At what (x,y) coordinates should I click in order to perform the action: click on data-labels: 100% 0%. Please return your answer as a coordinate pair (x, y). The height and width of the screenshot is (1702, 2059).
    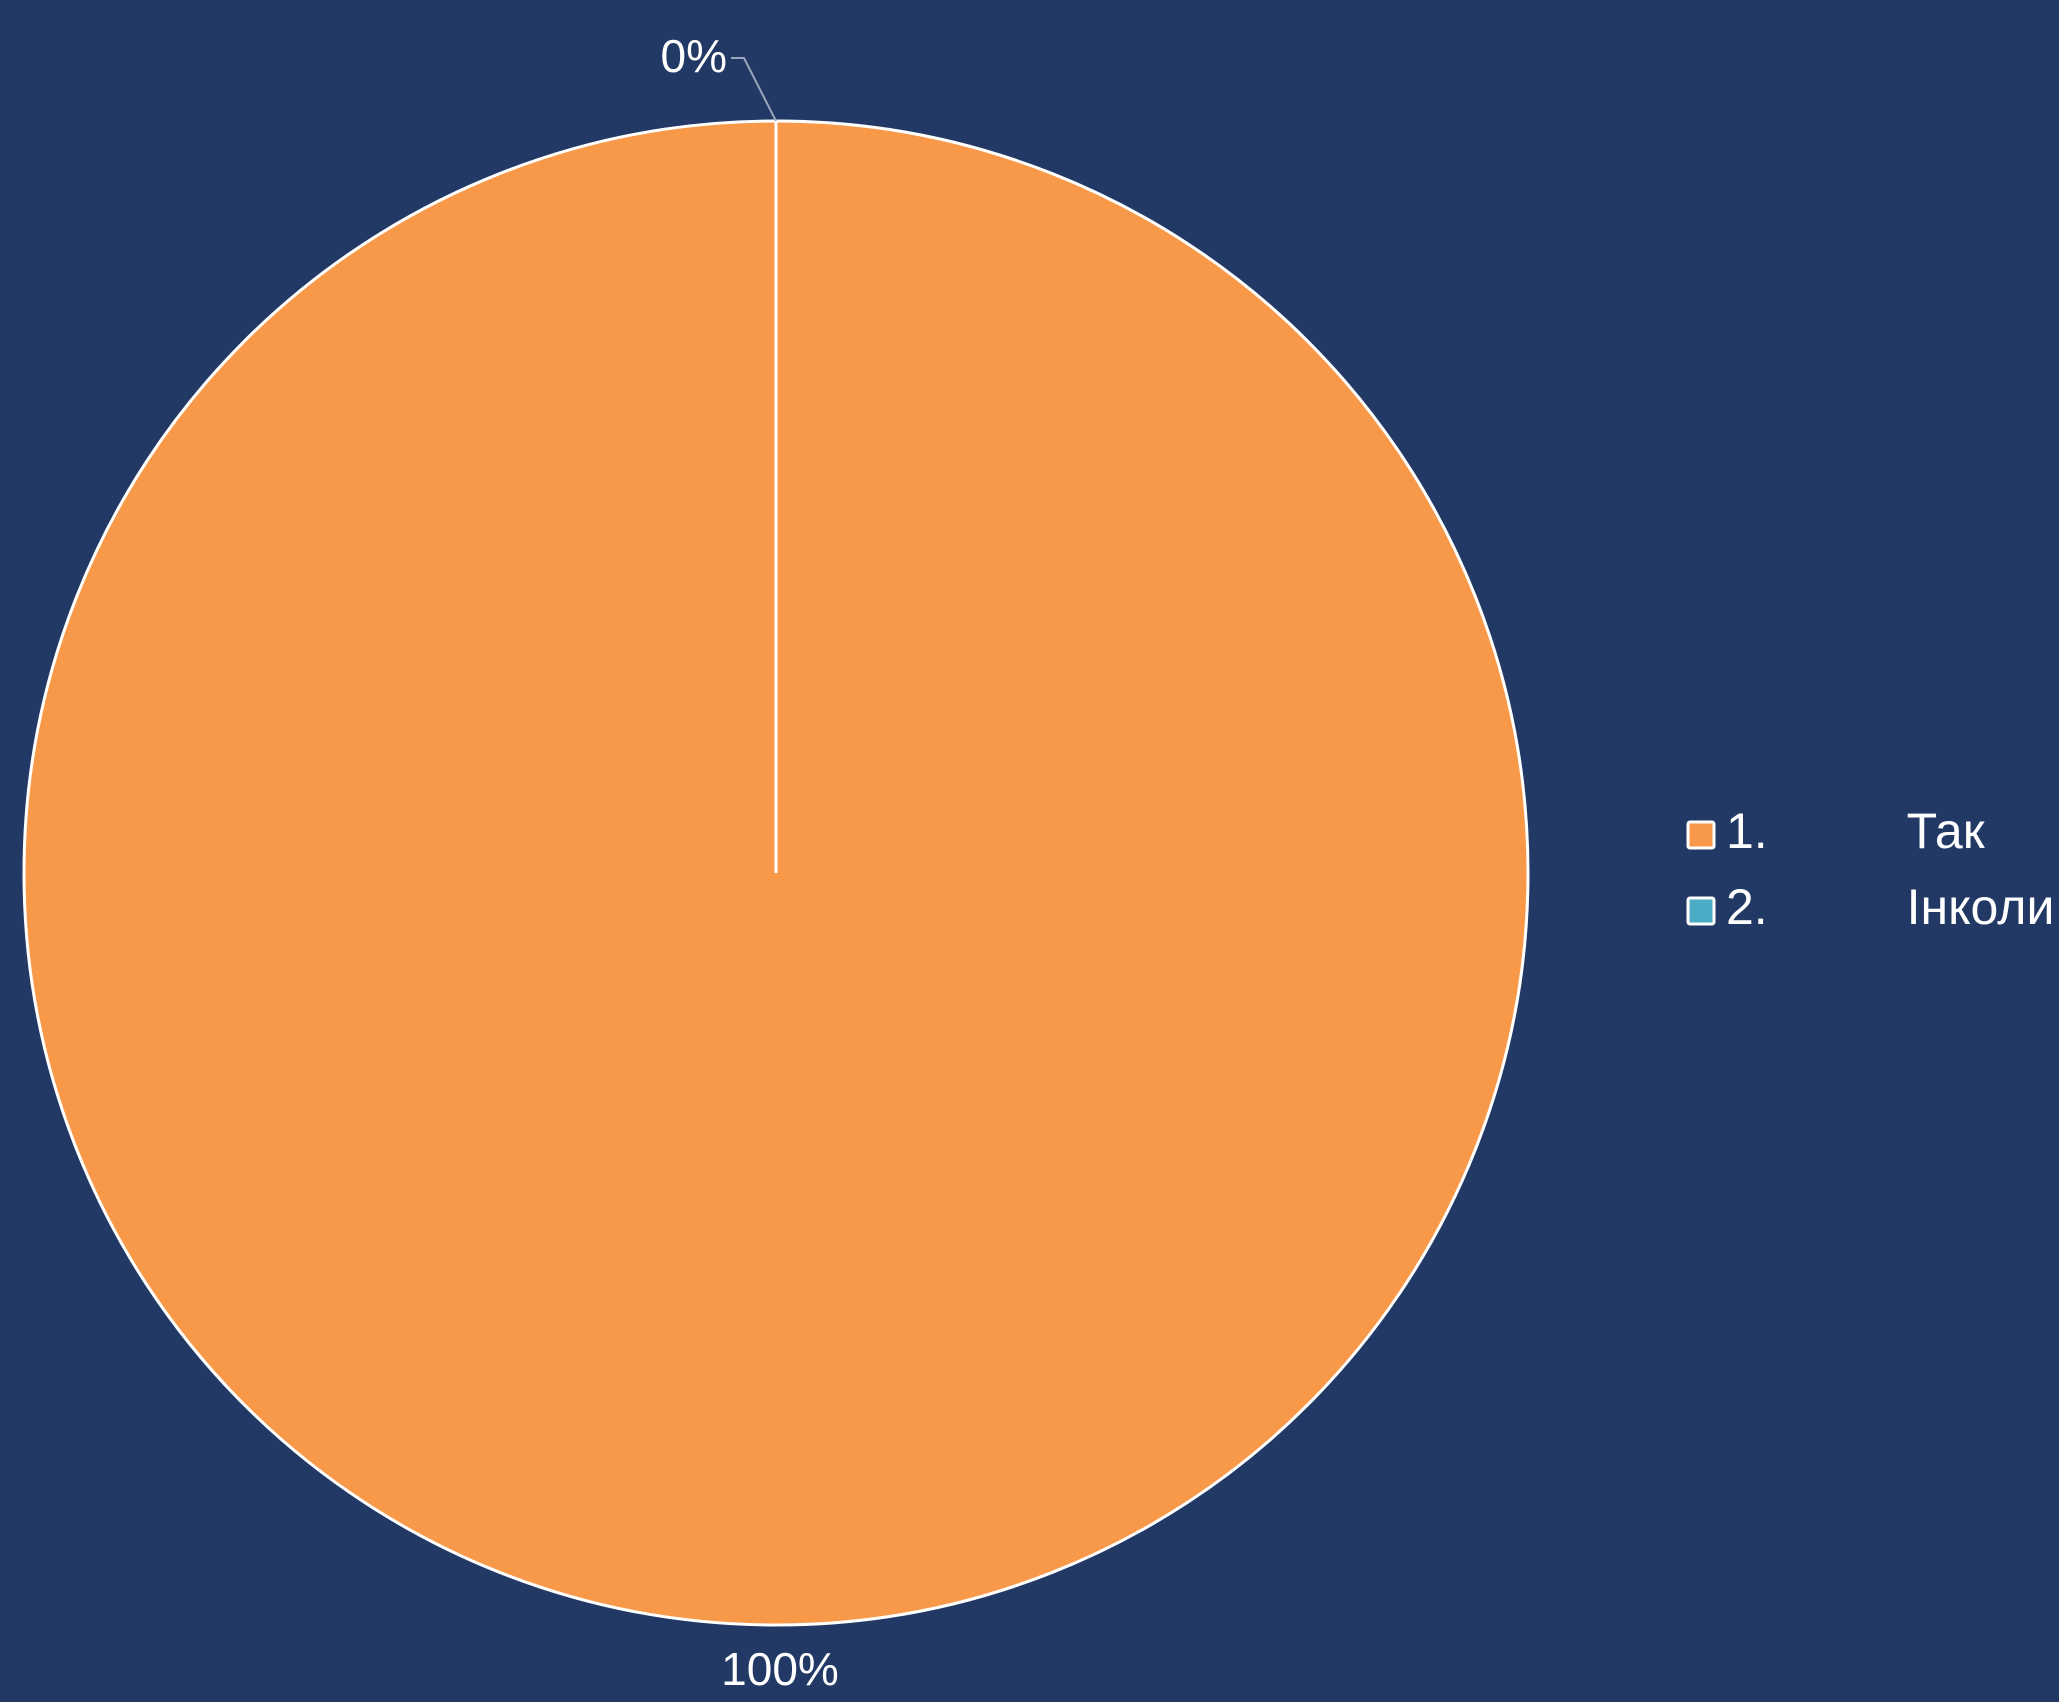
    Looking at the image, I should click on (750, 862).